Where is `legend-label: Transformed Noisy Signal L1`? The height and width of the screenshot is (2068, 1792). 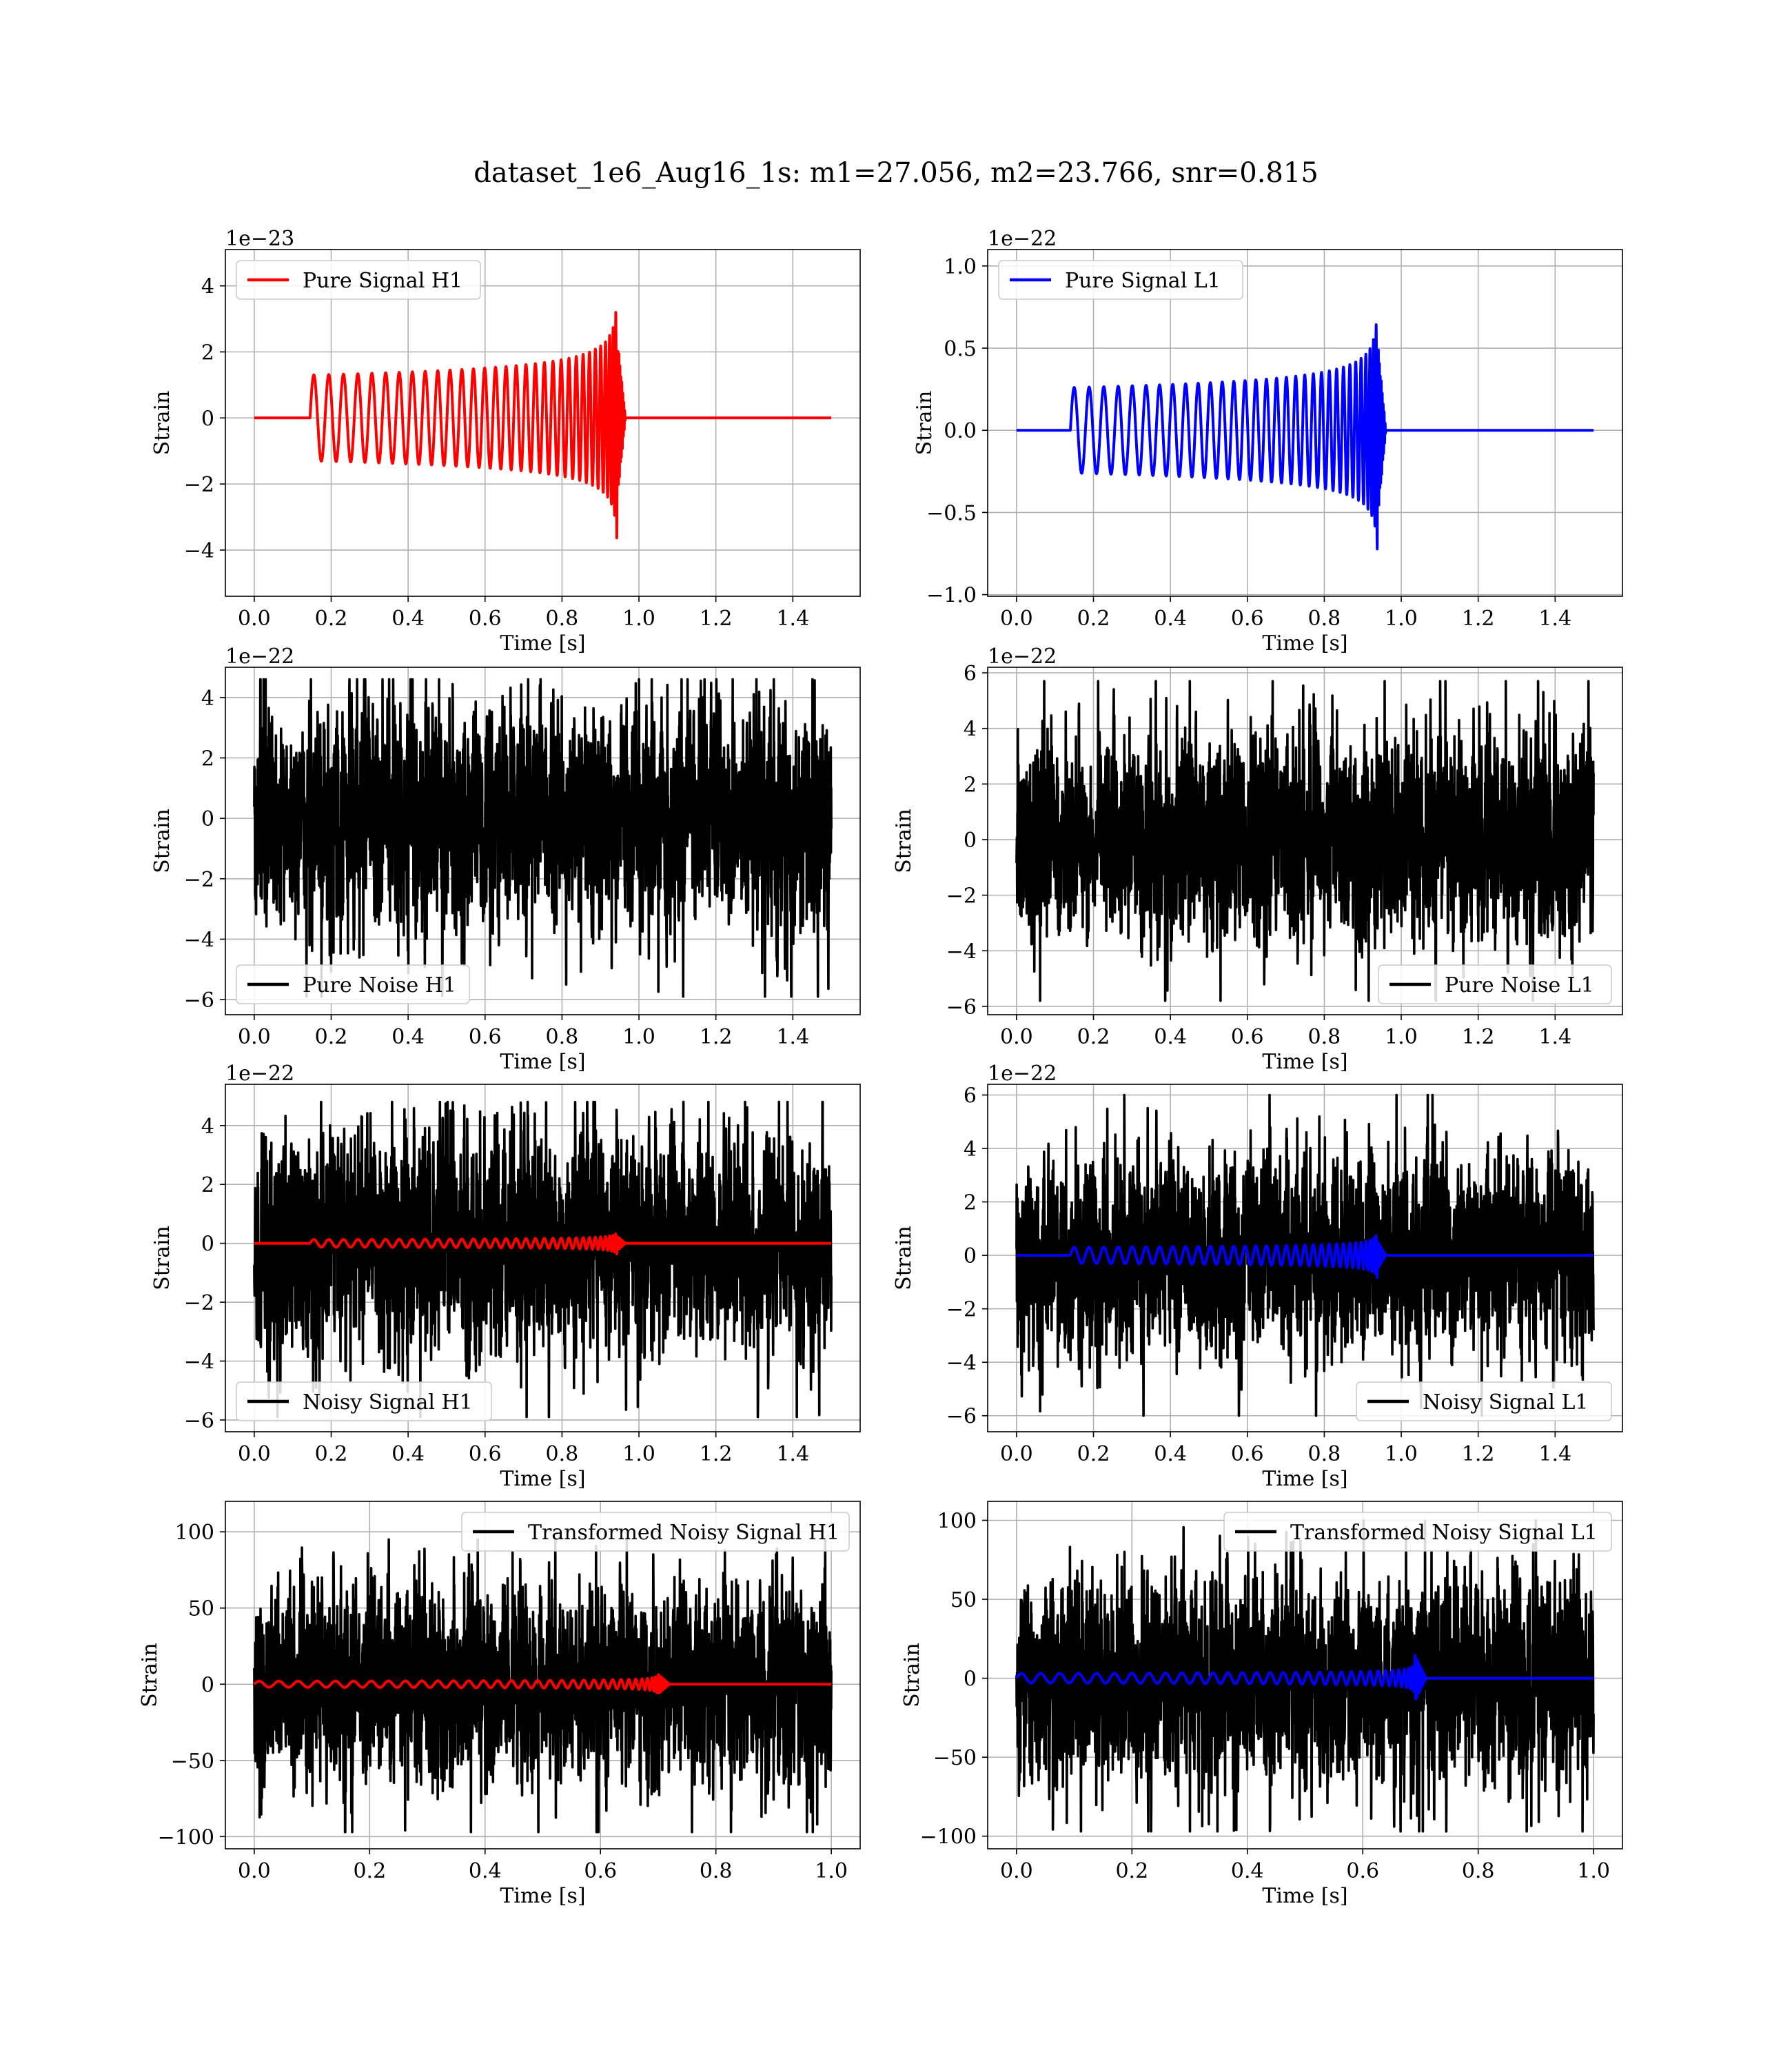 legend-label: Transformed Noisy Signal L1 is located at coordinates (1444, 1533).